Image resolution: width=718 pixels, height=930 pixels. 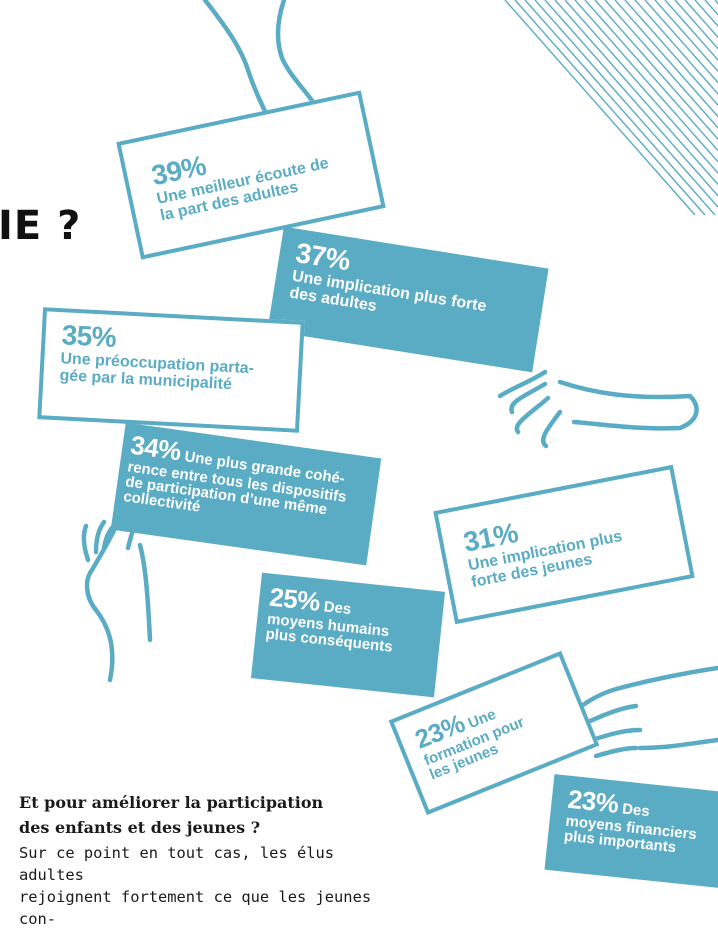 What do you see at coordinates (41, 226) in the screenshot?
I see `page-title-fragment: IE ?` at bounding box center [41, 226].